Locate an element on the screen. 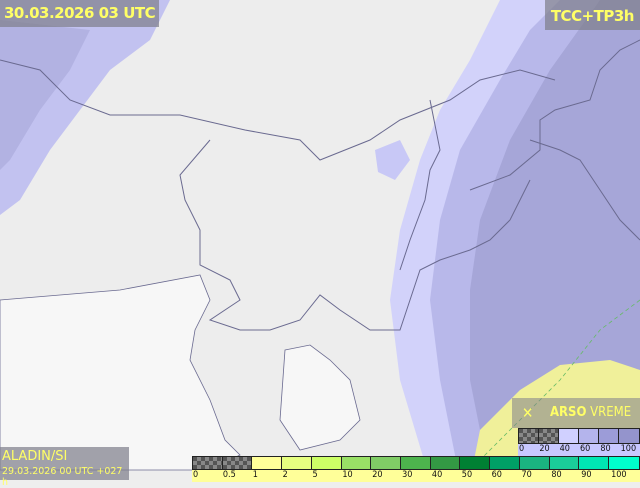 The image size is (640, 488). cloud-cover-legend: 0 20 40 60 80 100 is located at coordinates (579, 443).